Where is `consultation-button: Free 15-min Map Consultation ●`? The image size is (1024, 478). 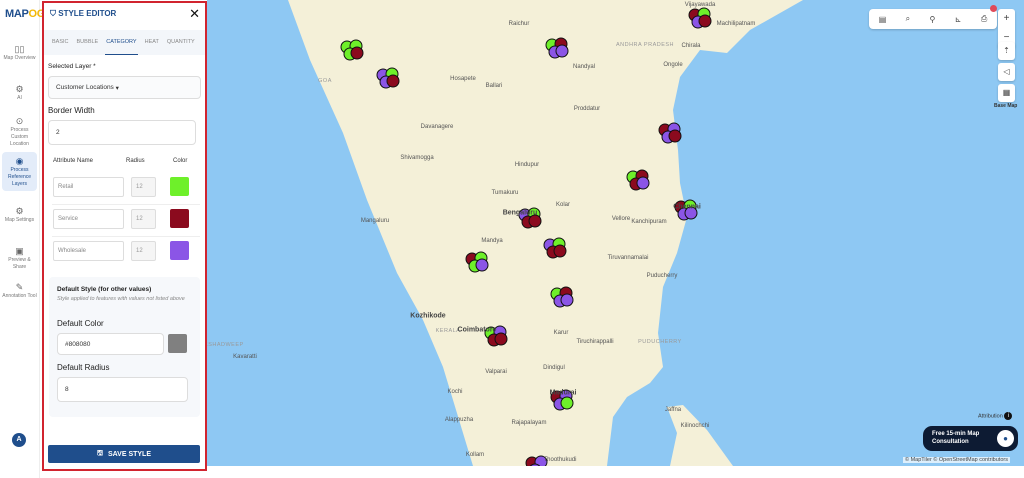
consultation-button: Free 15-min Map Consultation ● is located at coordinates (970, 438).